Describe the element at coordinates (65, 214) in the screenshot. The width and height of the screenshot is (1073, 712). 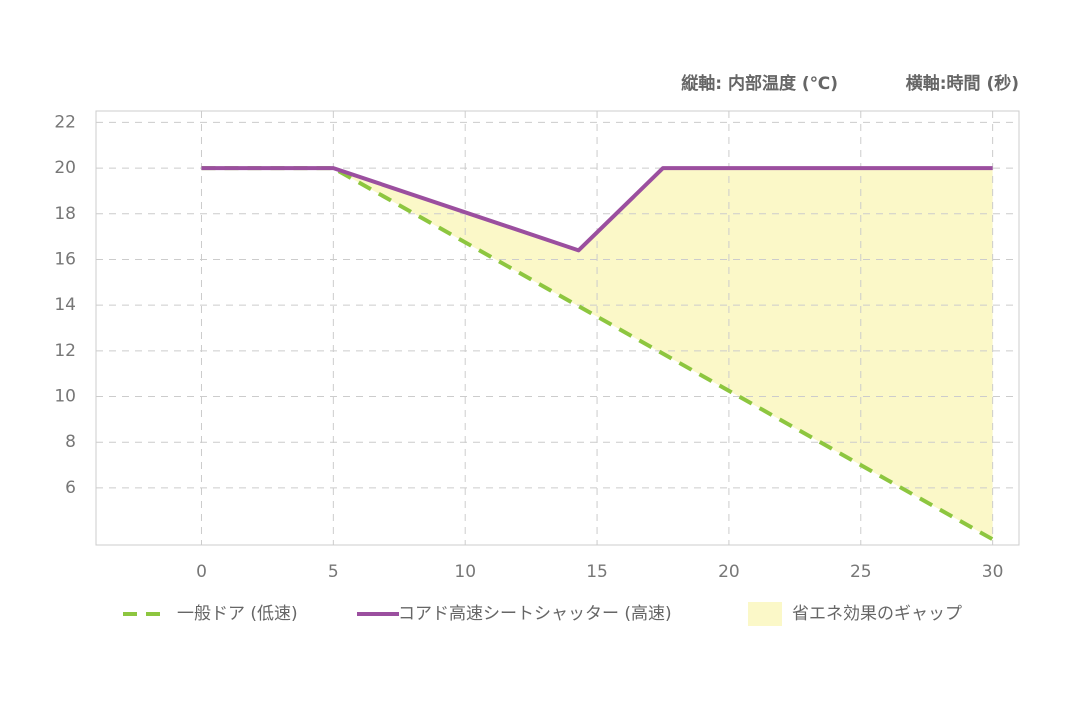
I see `y-tick-label: 18` at that location.